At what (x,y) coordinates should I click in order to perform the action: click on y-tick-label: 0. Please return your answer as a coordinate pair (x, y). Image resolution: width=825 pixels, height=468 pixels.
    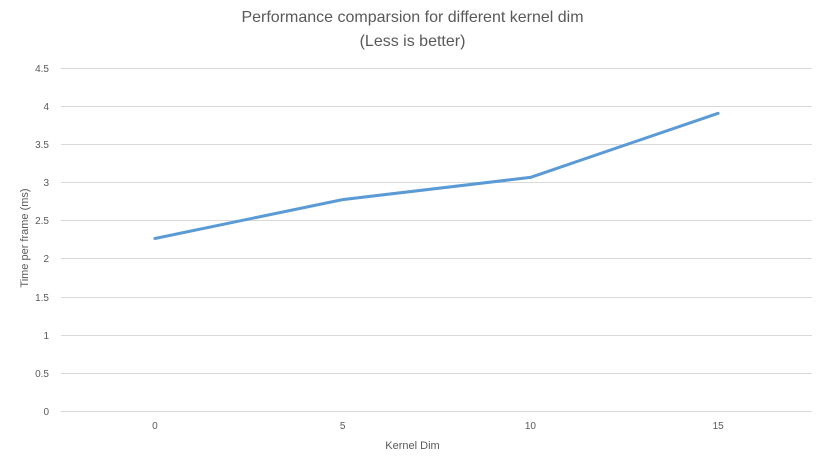
    Looking at the image, I should click on (46, 412).